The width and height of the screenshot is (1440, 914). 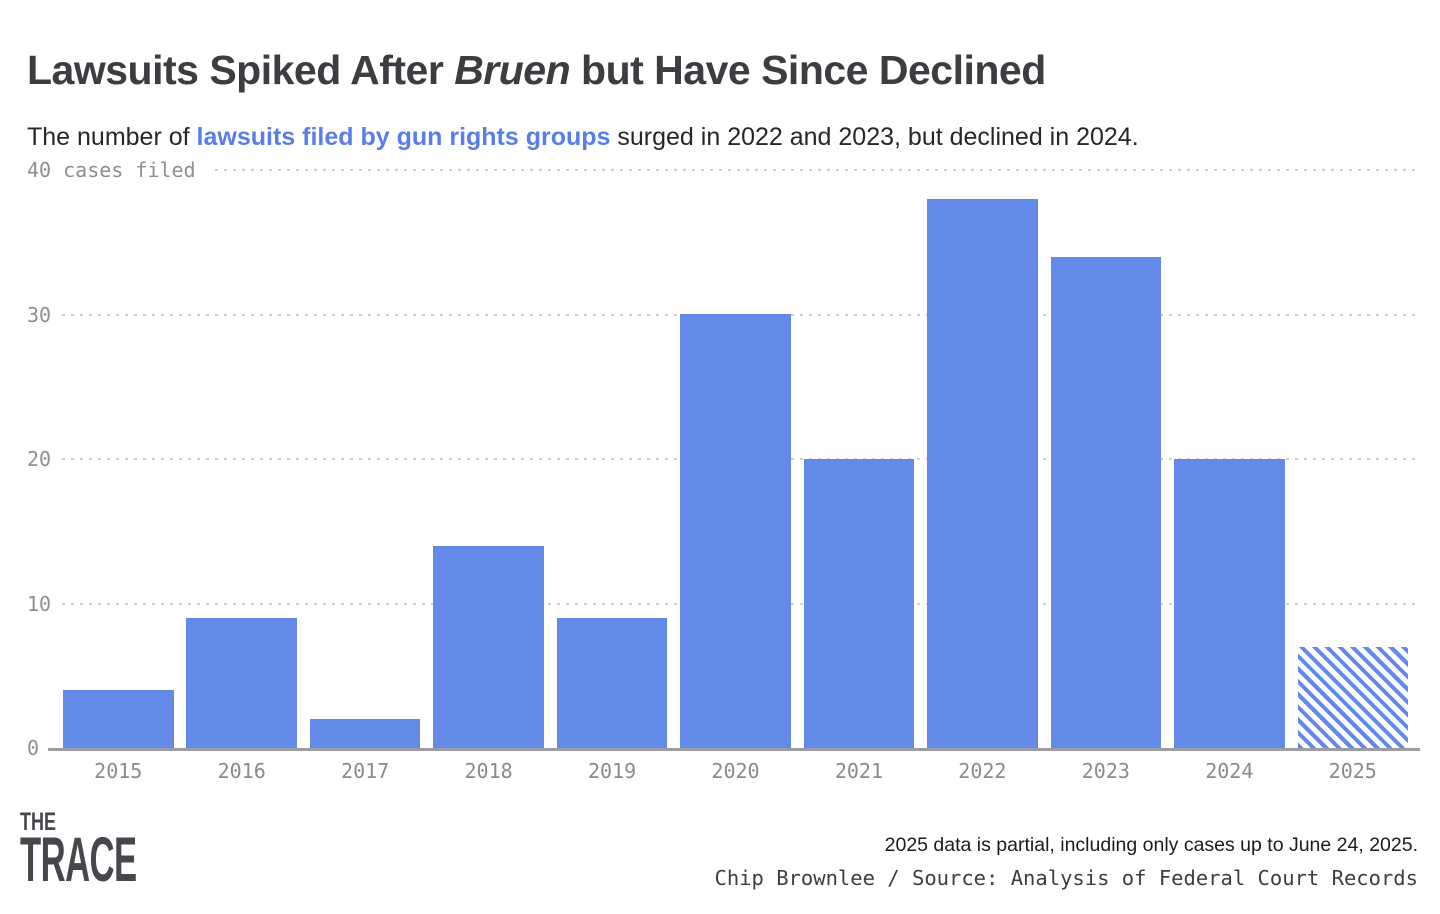 I want to click on chart-subtitle-prefix: The number of, so click(x=112, y=137).